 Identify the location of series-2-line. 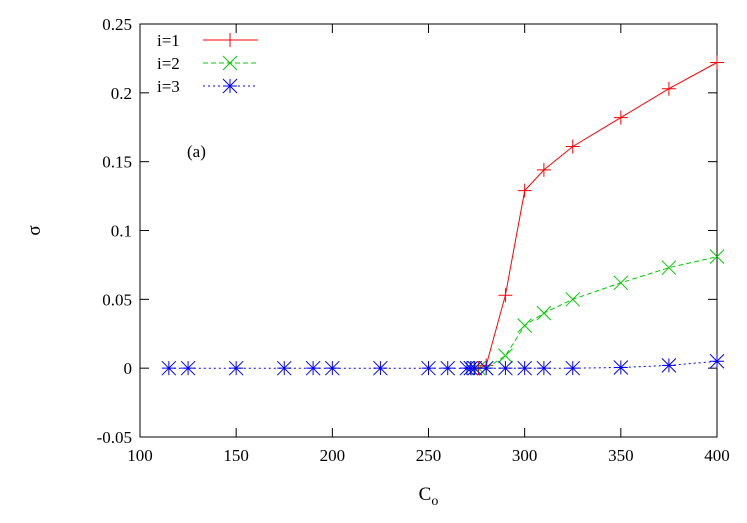
(594, 312).